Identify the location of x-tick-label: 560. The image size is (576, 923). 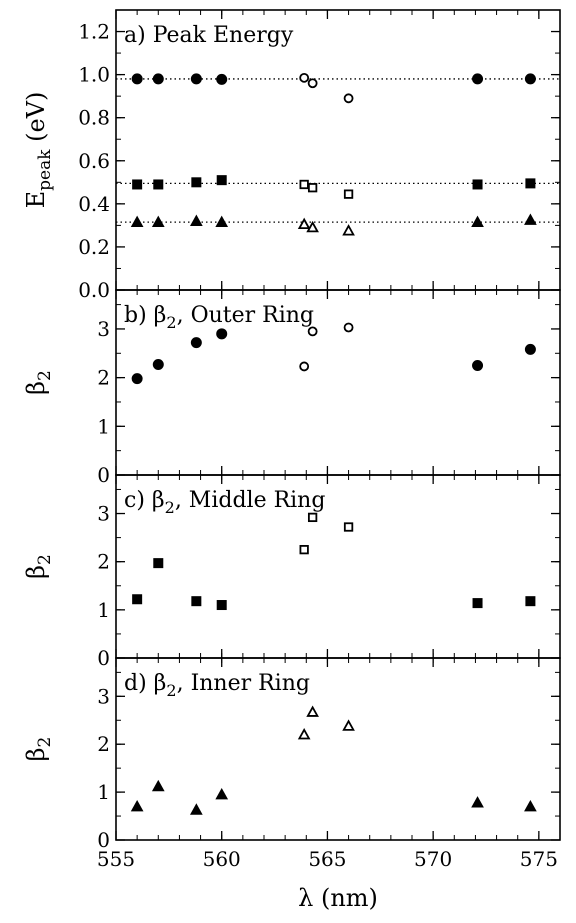
(222, 859).